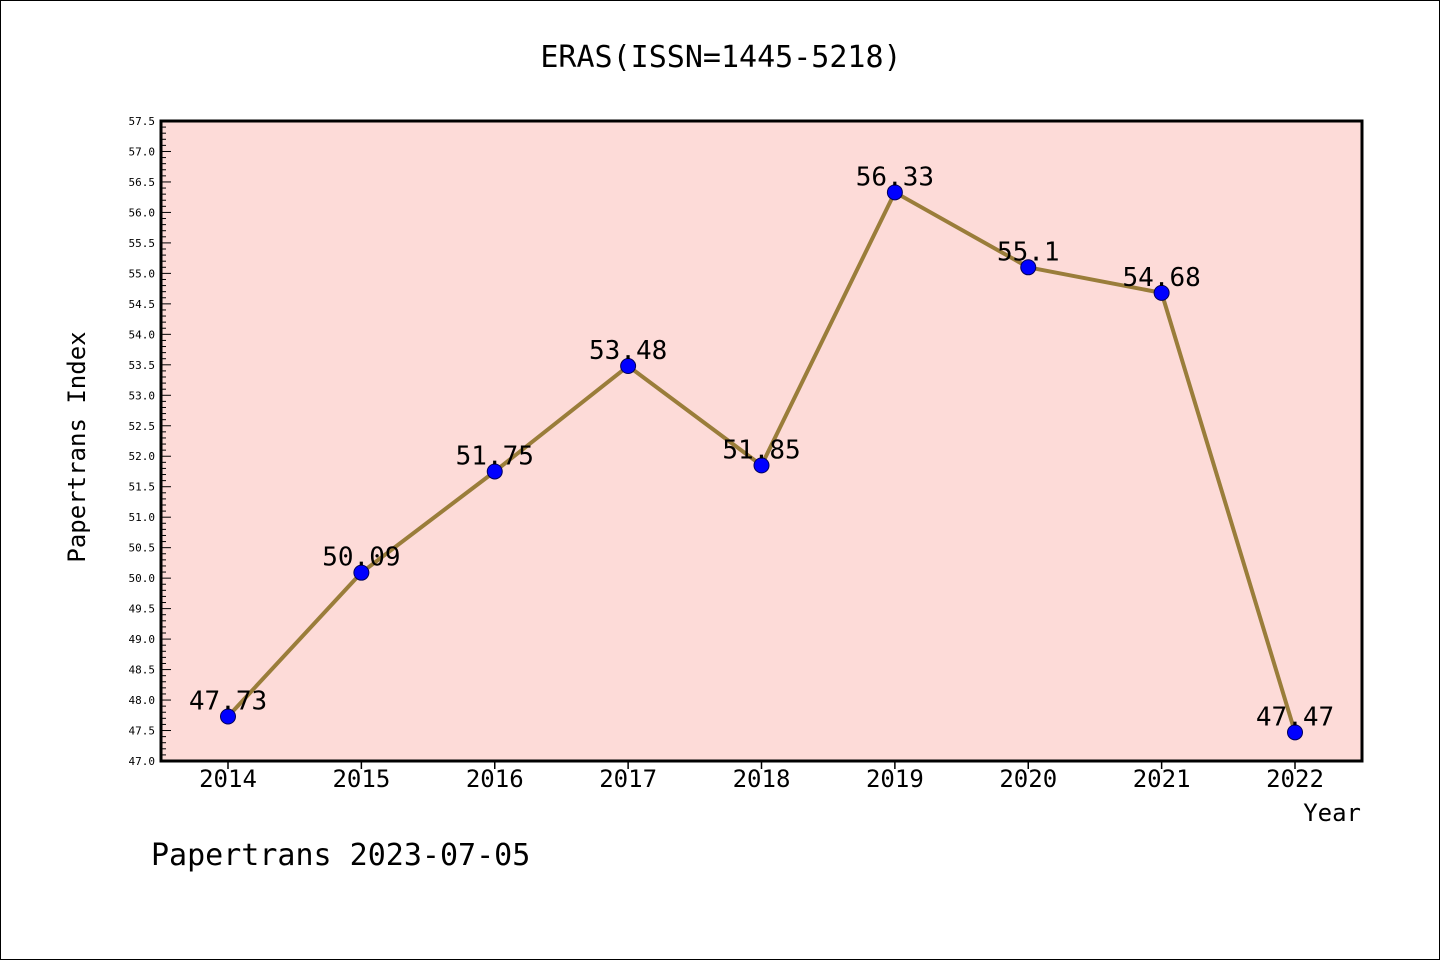 This screenshot has width=1440, height=961. Describe the element at coordinates (142, 182) in the screenshot. I see `y-tick-label: 56.5` at that location.